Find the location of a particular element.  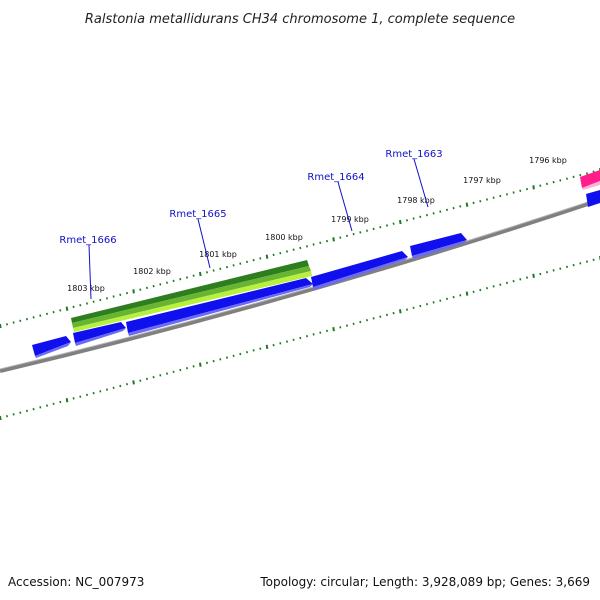

gene-arrow-right-edge is located at coordinates (593, 198).